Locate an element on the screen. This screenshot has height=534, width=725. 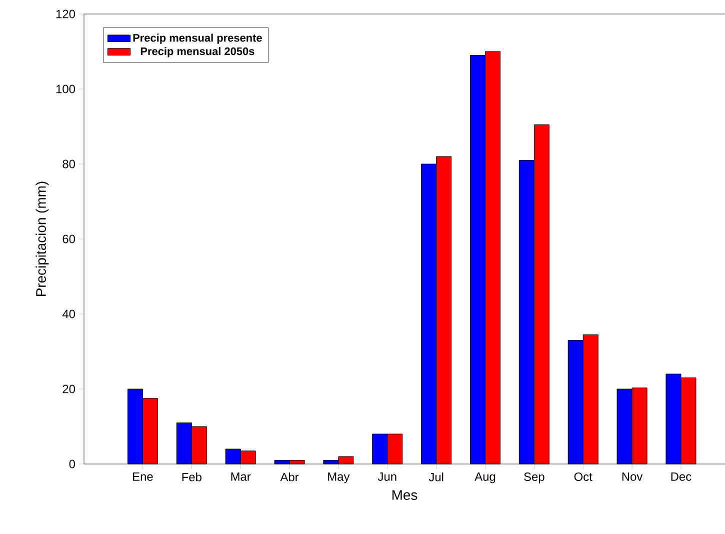
x-tick-label: Dec is located at coordinates (681, 476).